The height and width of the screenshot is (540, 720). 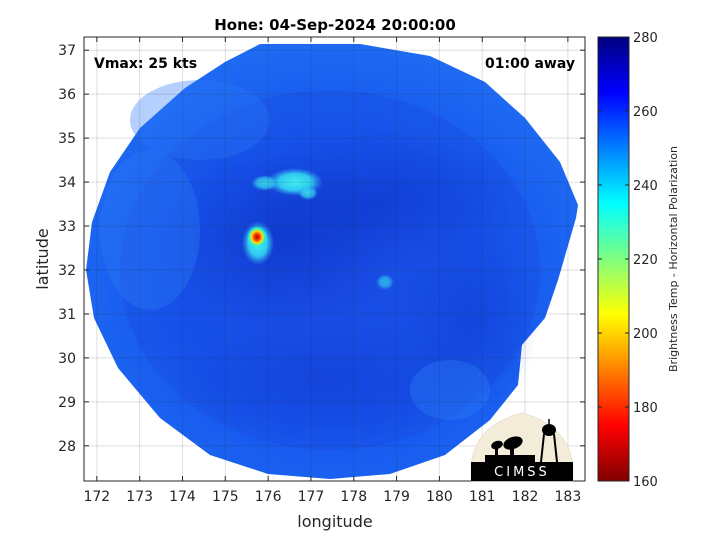 What do you see at coordinates (645, 408) in the screenshot?
I see `colorbar-tick-label: 180` at bounding box center [645, 408].